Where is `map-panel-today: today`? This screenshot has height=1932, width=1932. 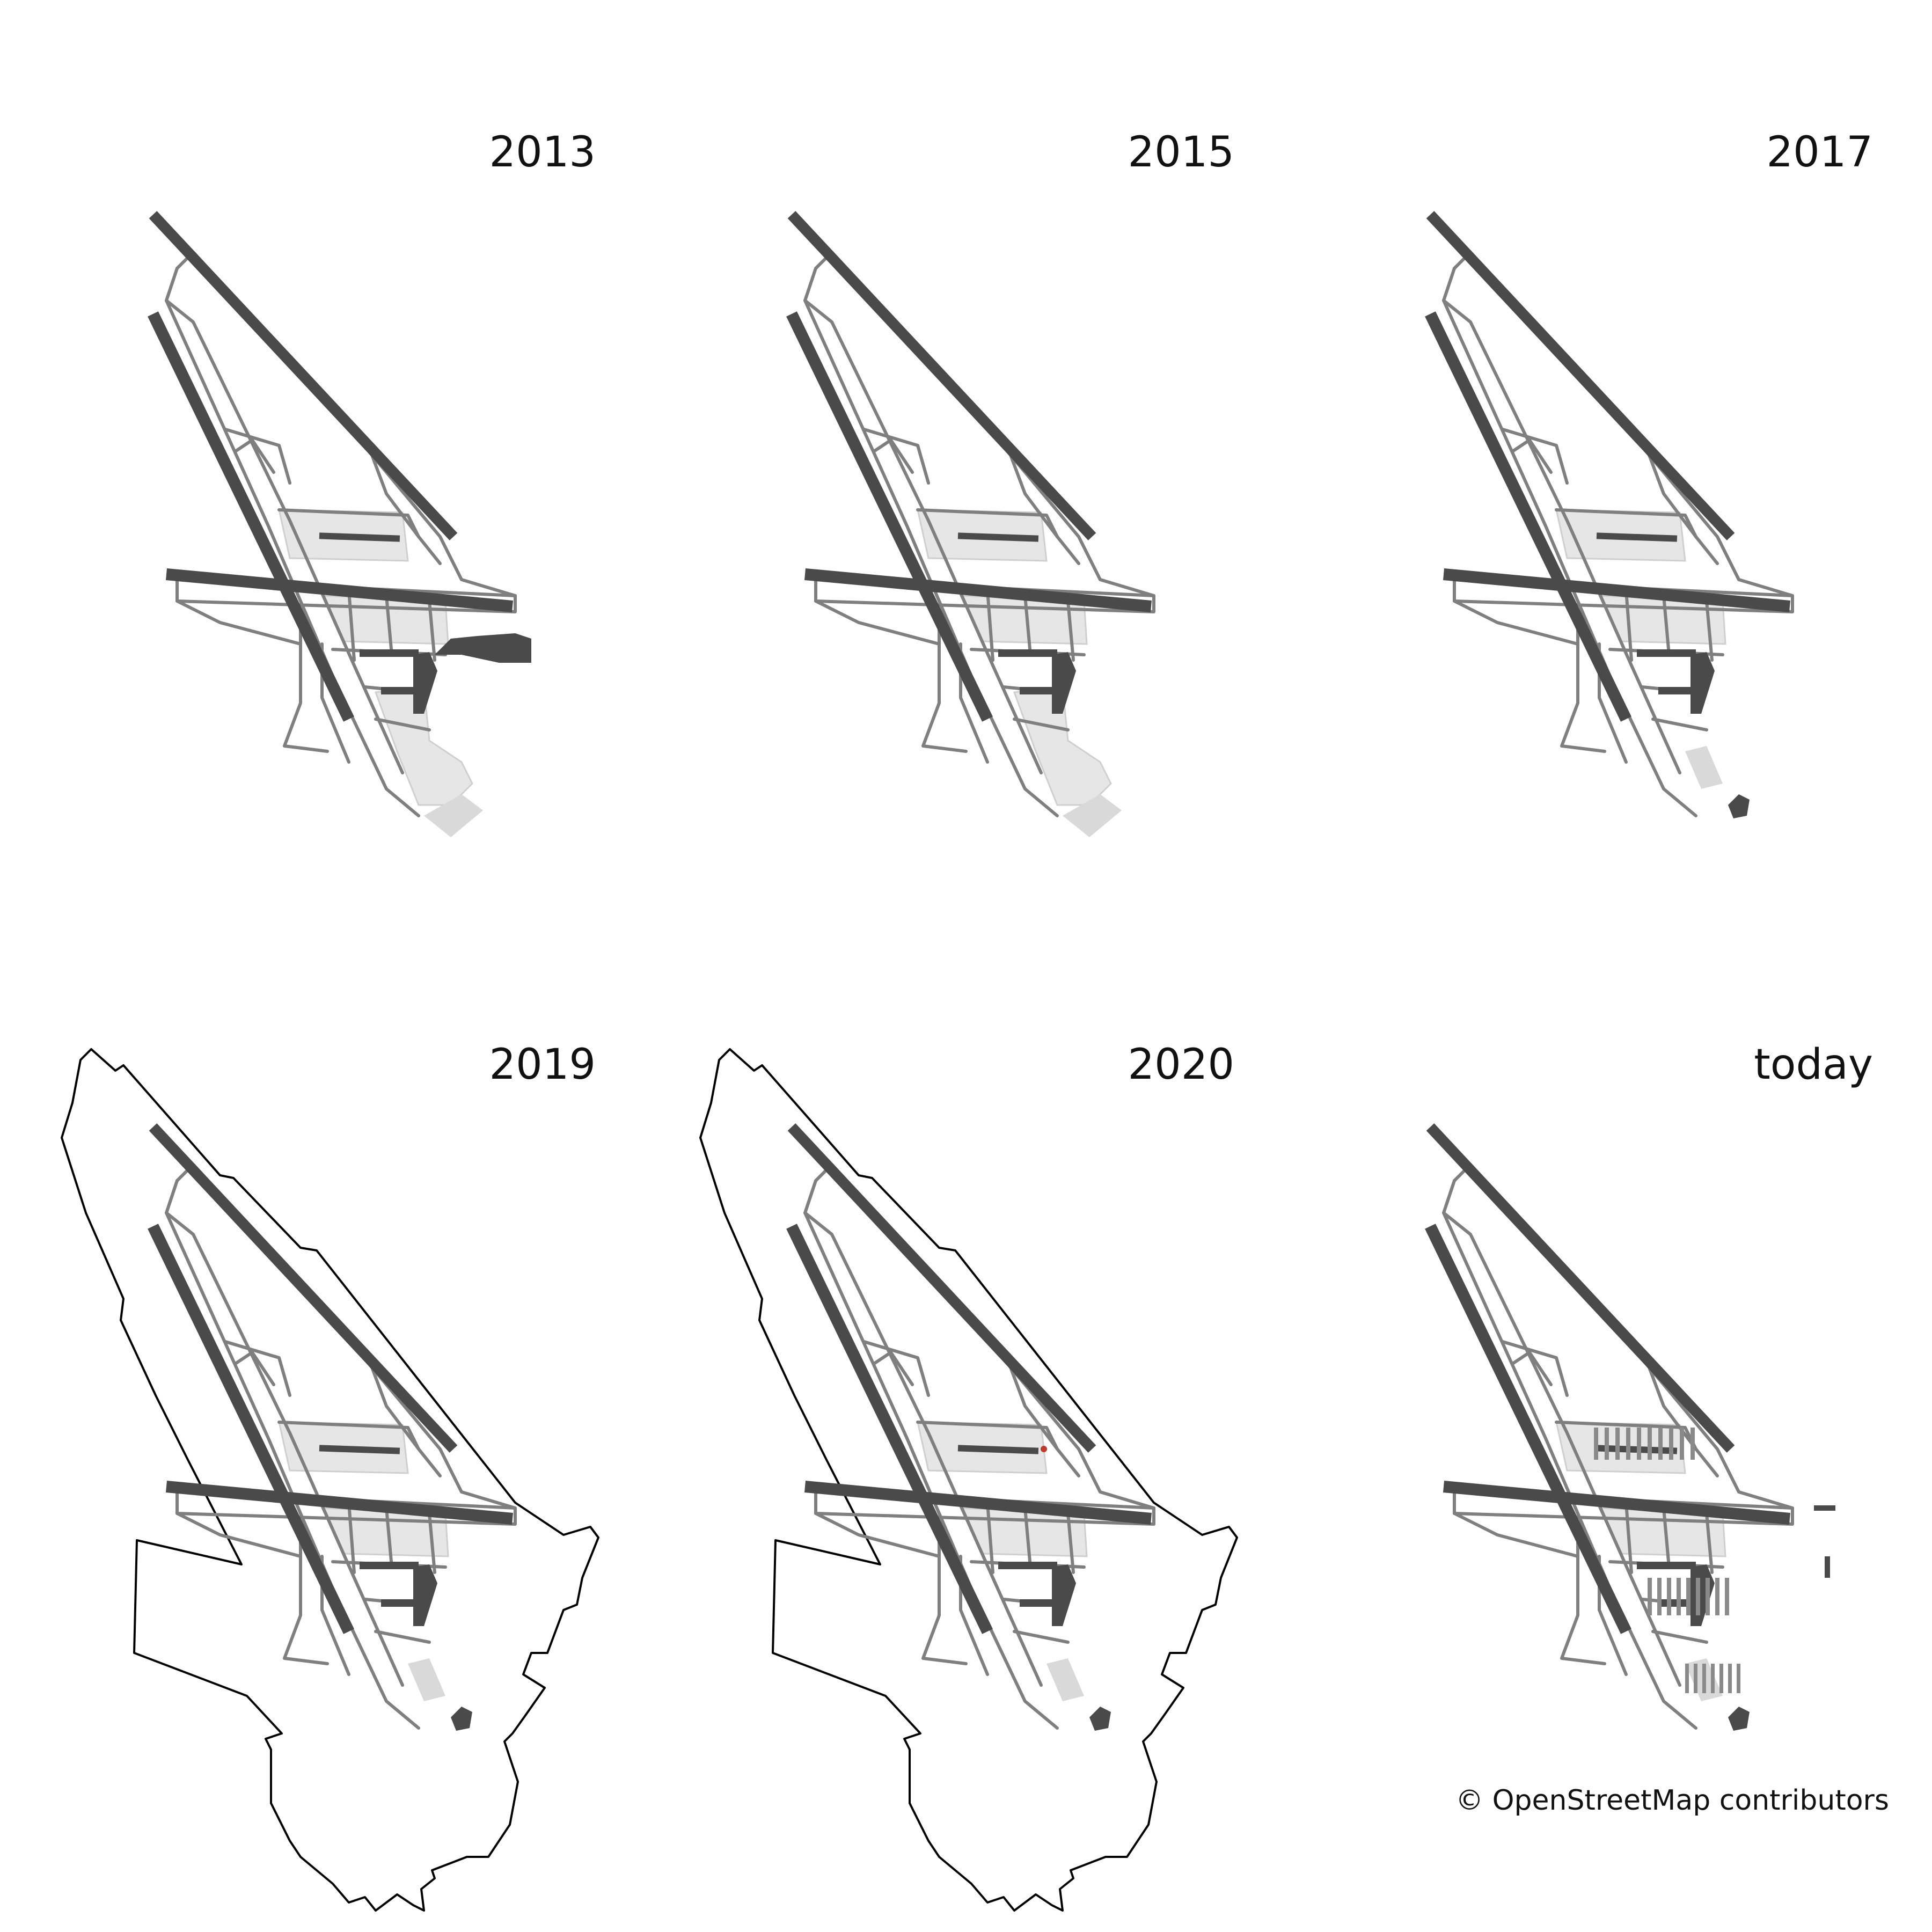
map-panel-today: today is located at coordinates (1649, 1386).